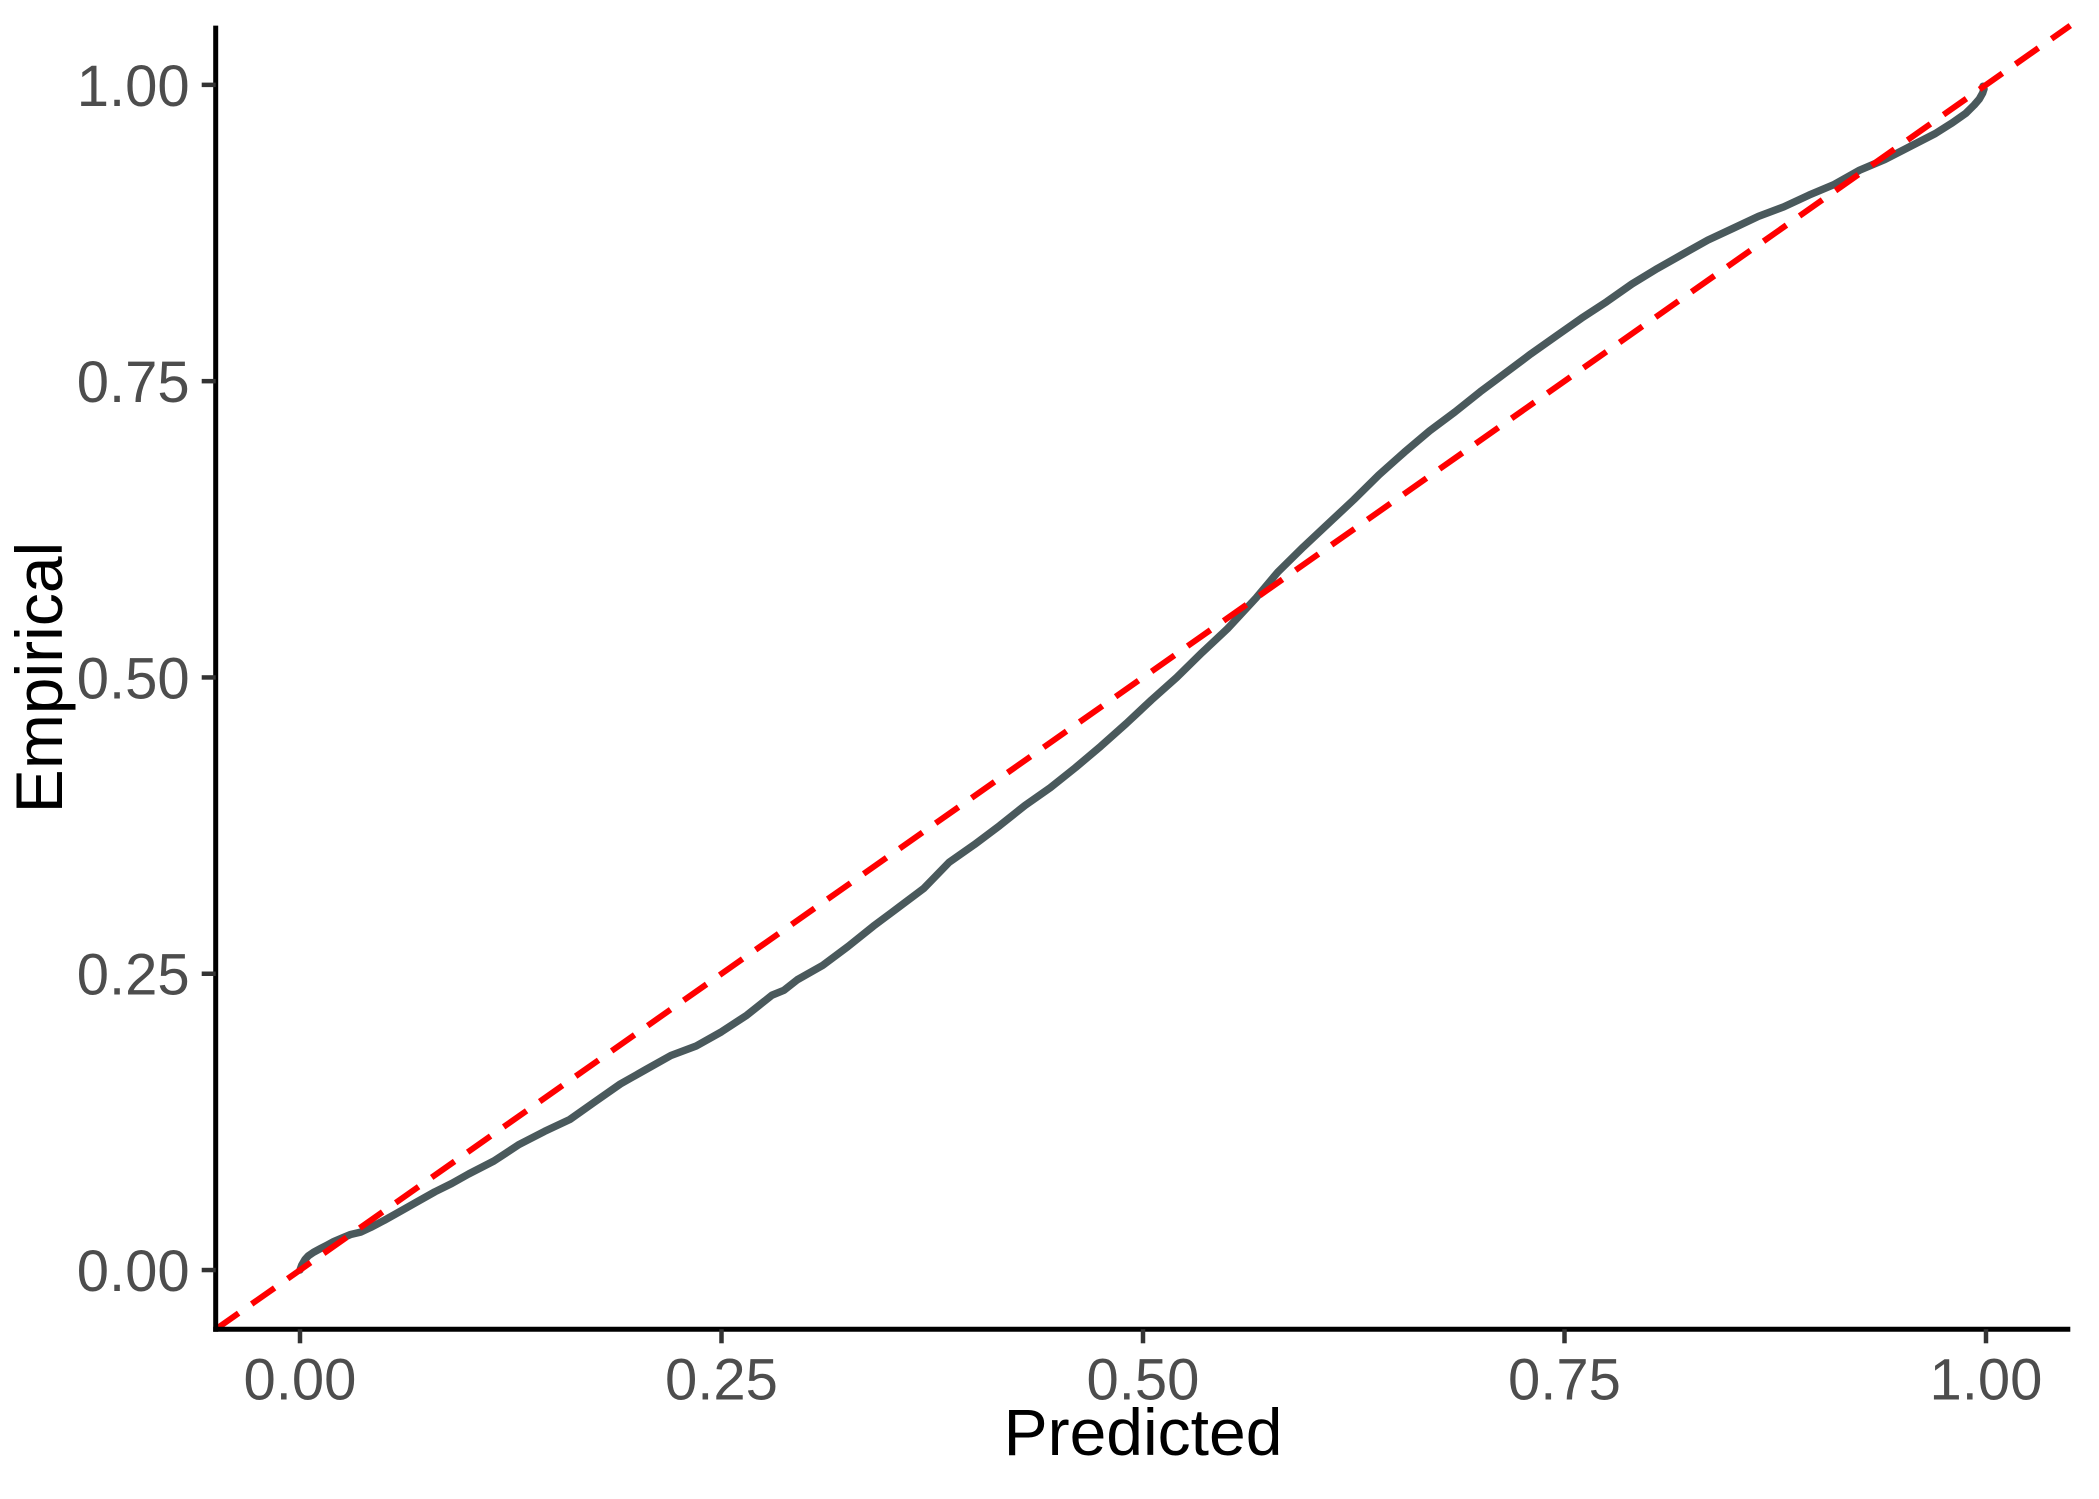 This screenshot has height=1499, width=2099. What do you see at coordinates (1143, 1379) in the screenshot?
I see `x-tick-label: 0.50` at bounding box center [1143, 1379].